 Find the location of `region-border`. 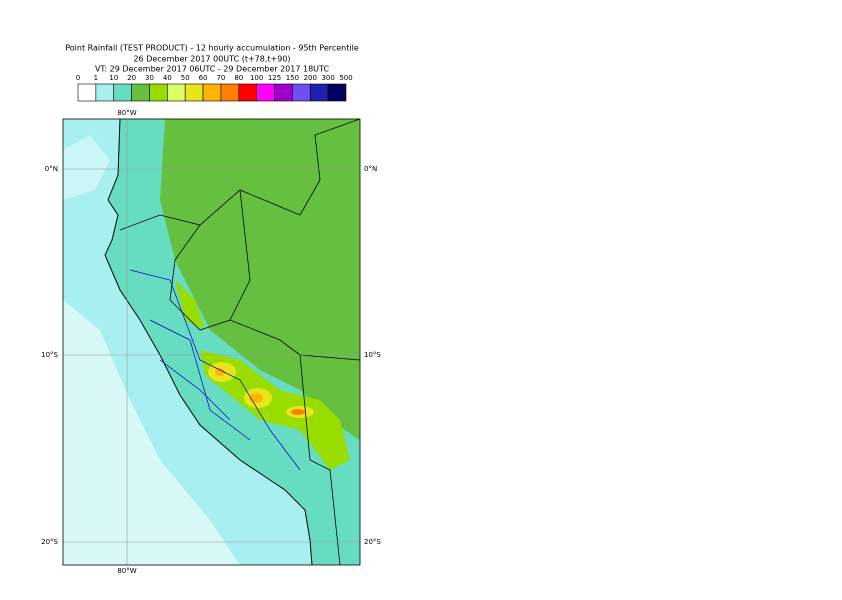

region-border is located at coordinates (215, 370).